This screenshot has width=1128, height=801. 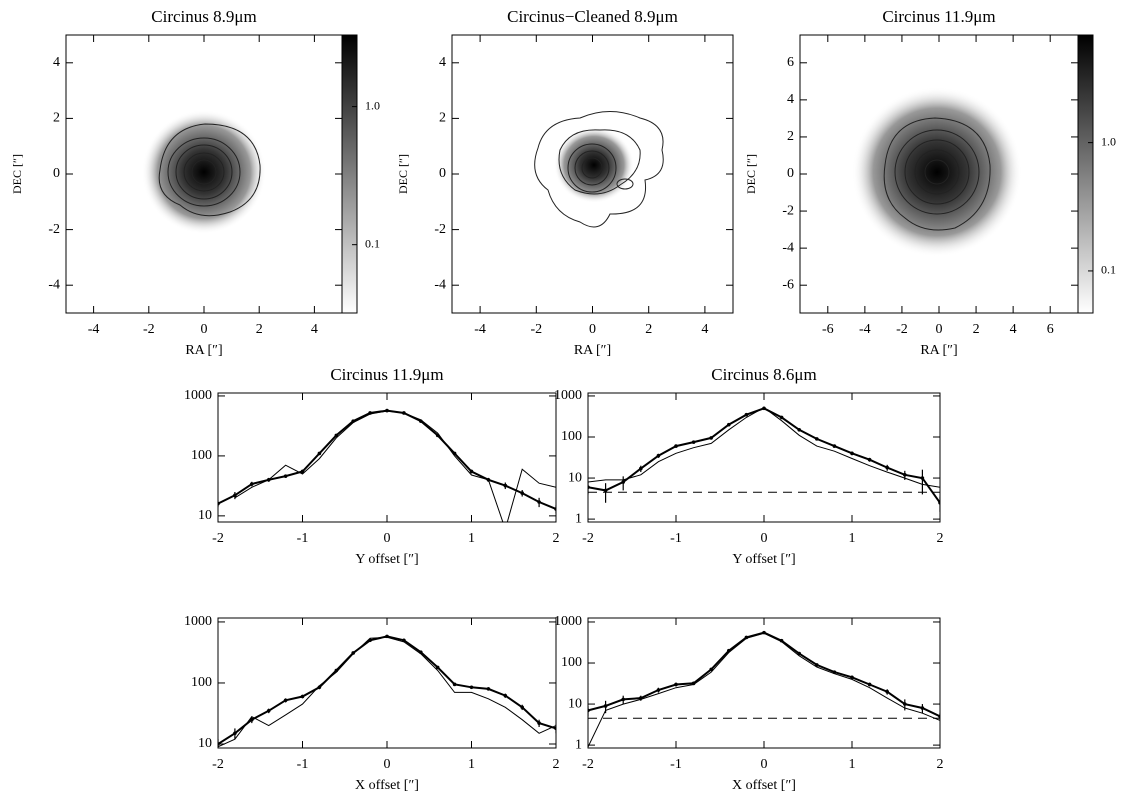 I want to click on panel: -2 -1 0 1 2 10 100 1000 X offset [″], so click(x=372, y=703).